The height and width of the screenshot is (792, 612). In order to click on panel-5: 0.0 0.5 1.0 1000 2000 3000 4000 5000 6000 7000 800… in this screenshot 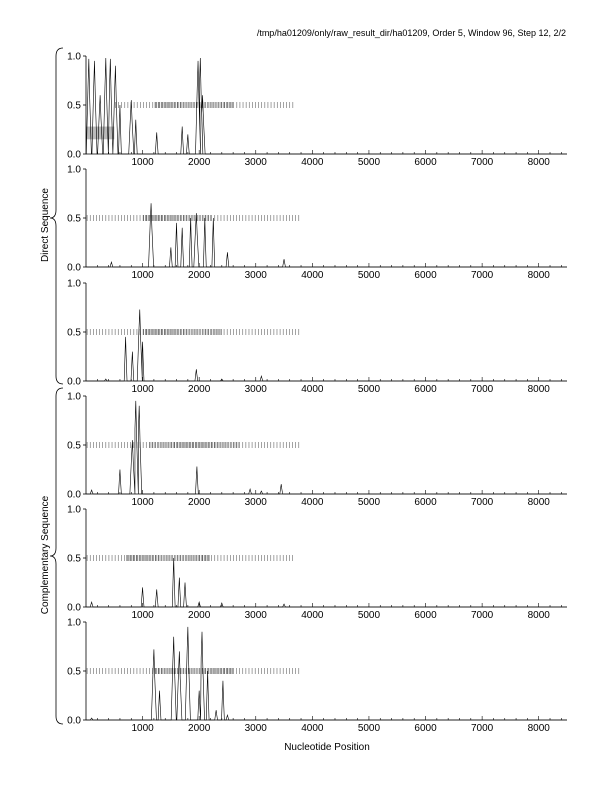, I will do `click(317, 563)`.